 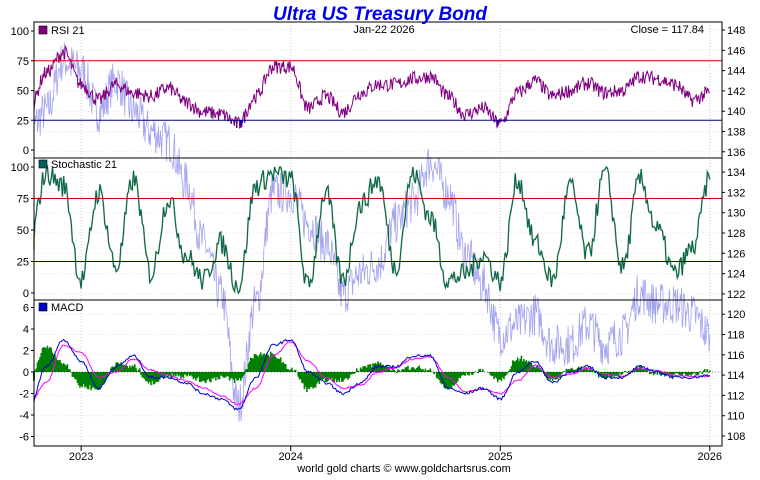 What do you see at coordinates (67, 308) in the screenshot?
I see `panel-legend-label: MACD` at bounding box center [67, 308].